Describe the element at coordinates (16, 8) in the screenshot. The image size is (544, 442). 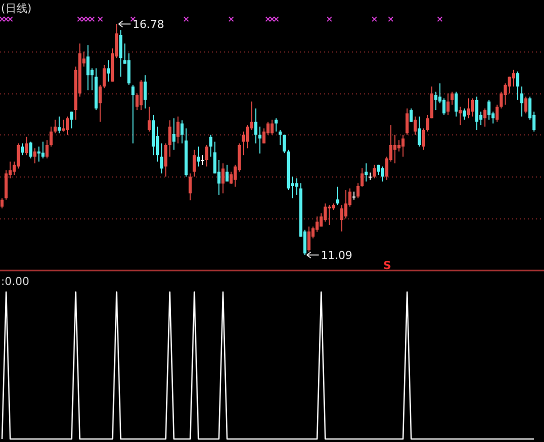
I see `title: (日线)` at that location.